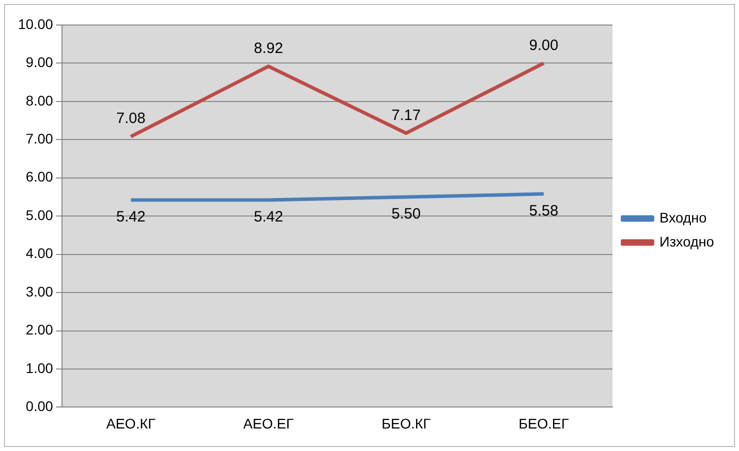 The image size is (739, 451). What do you see at coordinates (40, 62) in the screenshot?
I see `y-tick-label: 9.00` at bounding box center [40, 62].